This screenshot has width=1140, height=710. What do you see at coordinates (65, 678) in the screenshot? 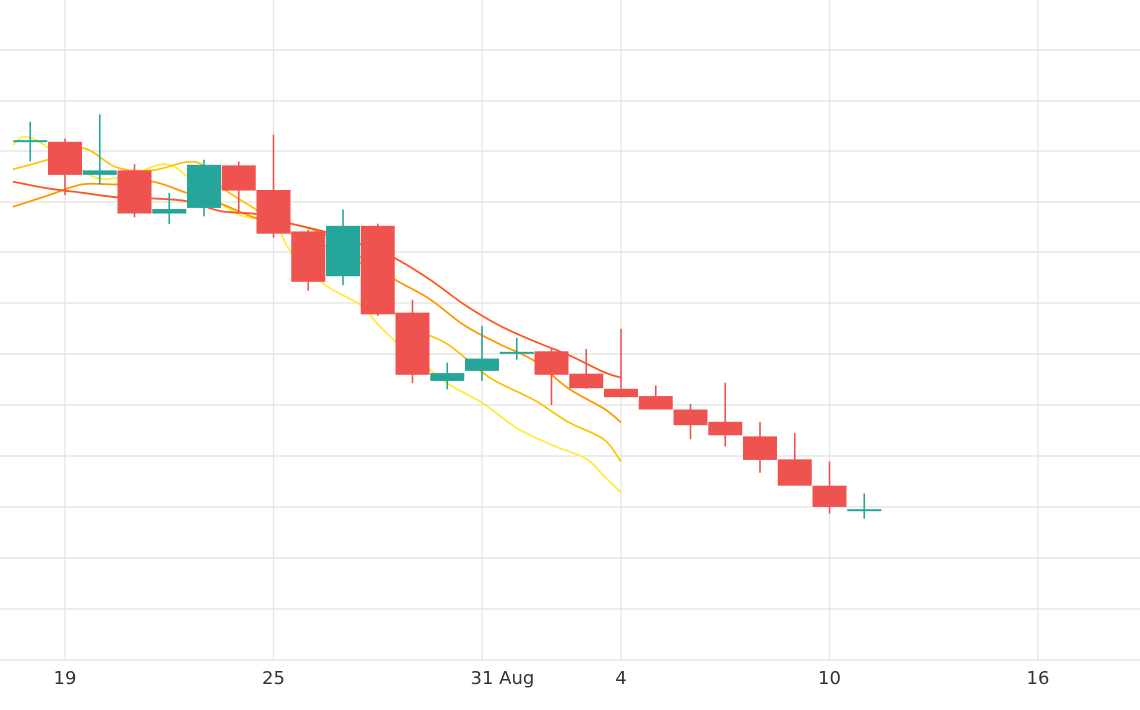
I see `x-tick-label: 19` at bounding box center [65, 678].